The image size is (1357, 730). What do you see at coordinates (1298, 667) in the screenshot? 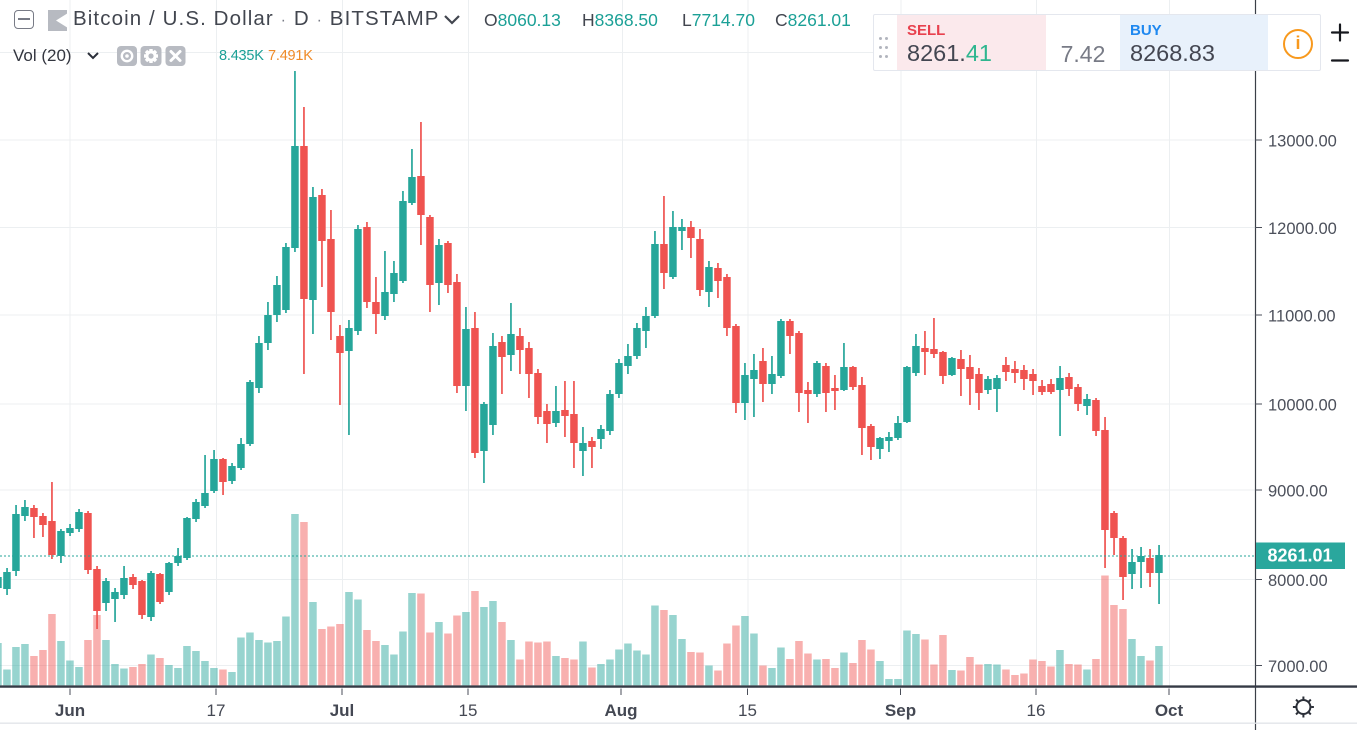
I see `svg-text: 7000.00` at bounding box center [1298, 667].